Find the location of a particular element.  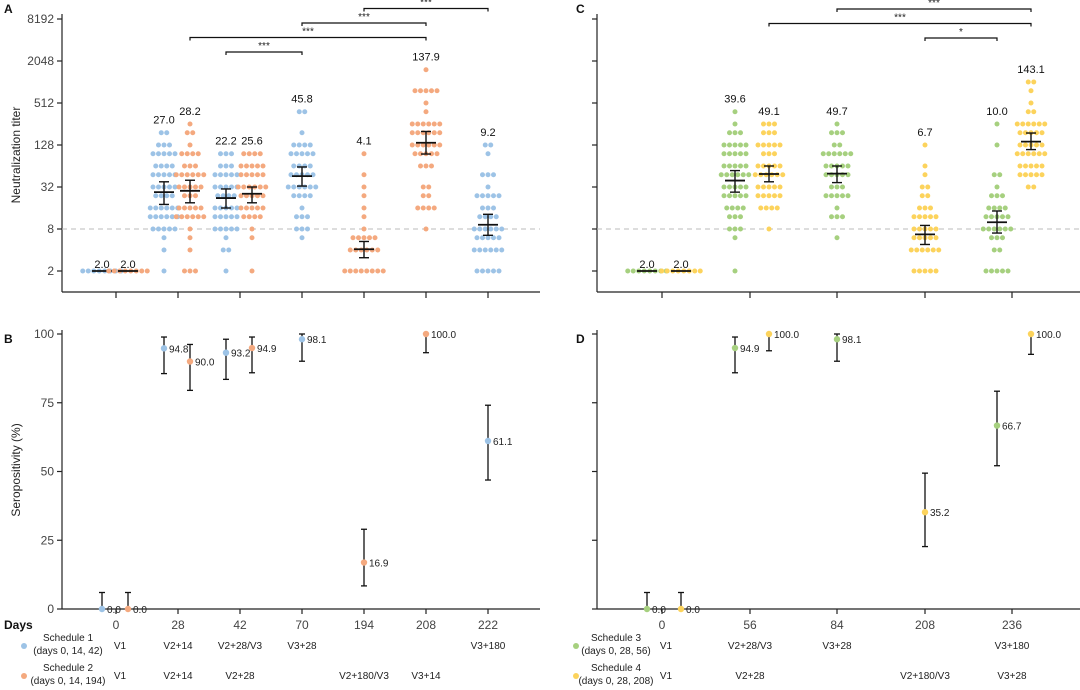

gmt-label: 49.7 is located at coordinates (836, 112).